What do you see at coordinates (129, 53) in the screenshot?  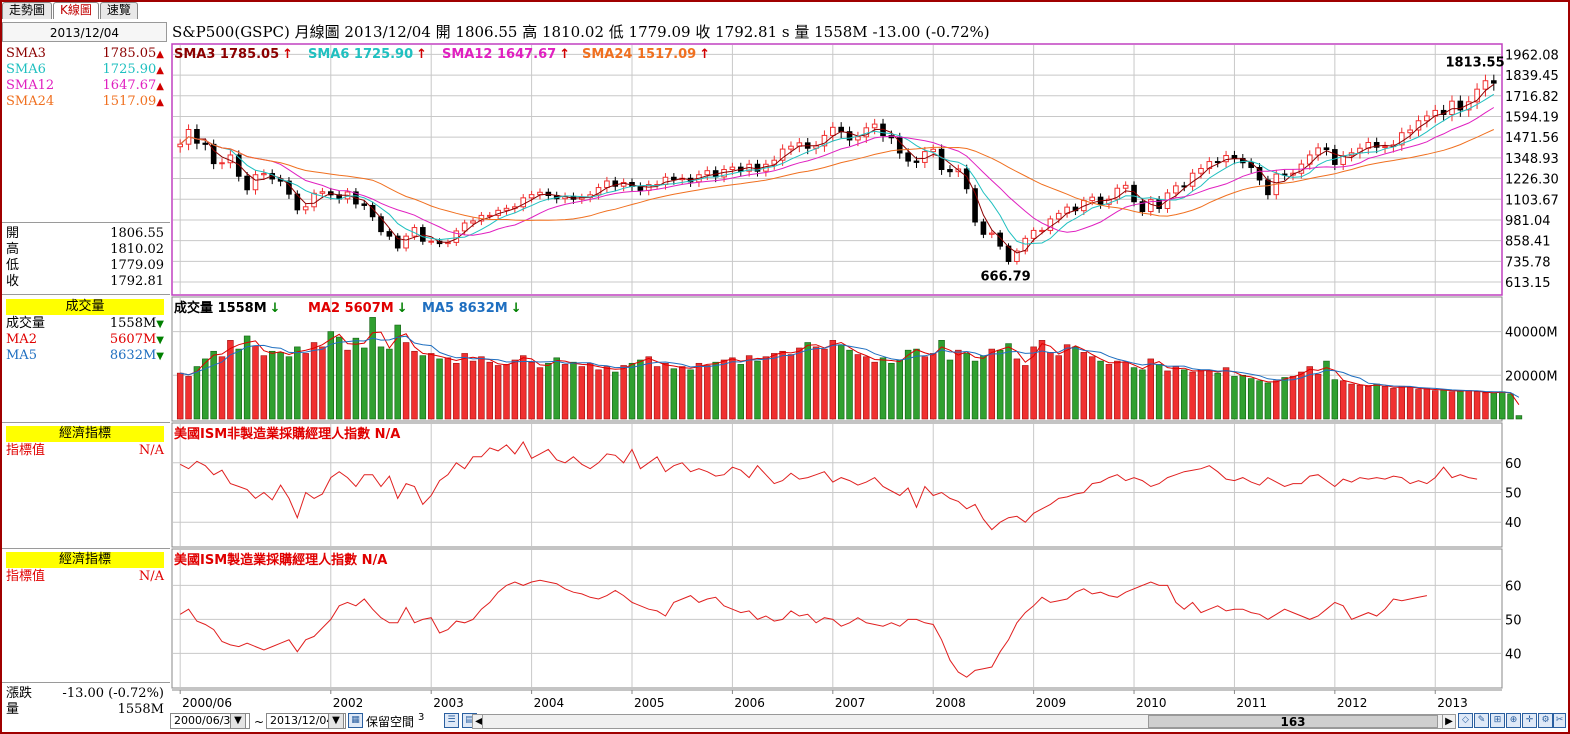 I see `sma3-value: 1785.05` at bounding box center [129, 53].